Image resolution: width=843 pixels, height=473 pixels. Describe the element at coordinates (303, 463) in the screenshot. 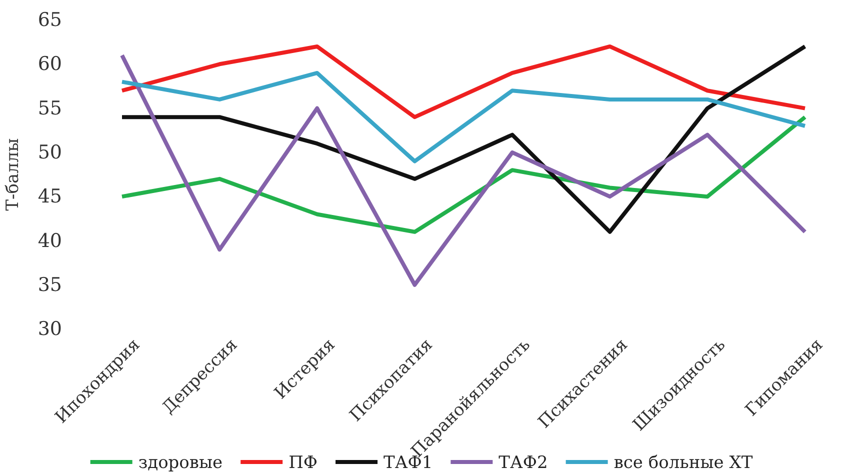

I see `legend-label: ПФ` at that location.